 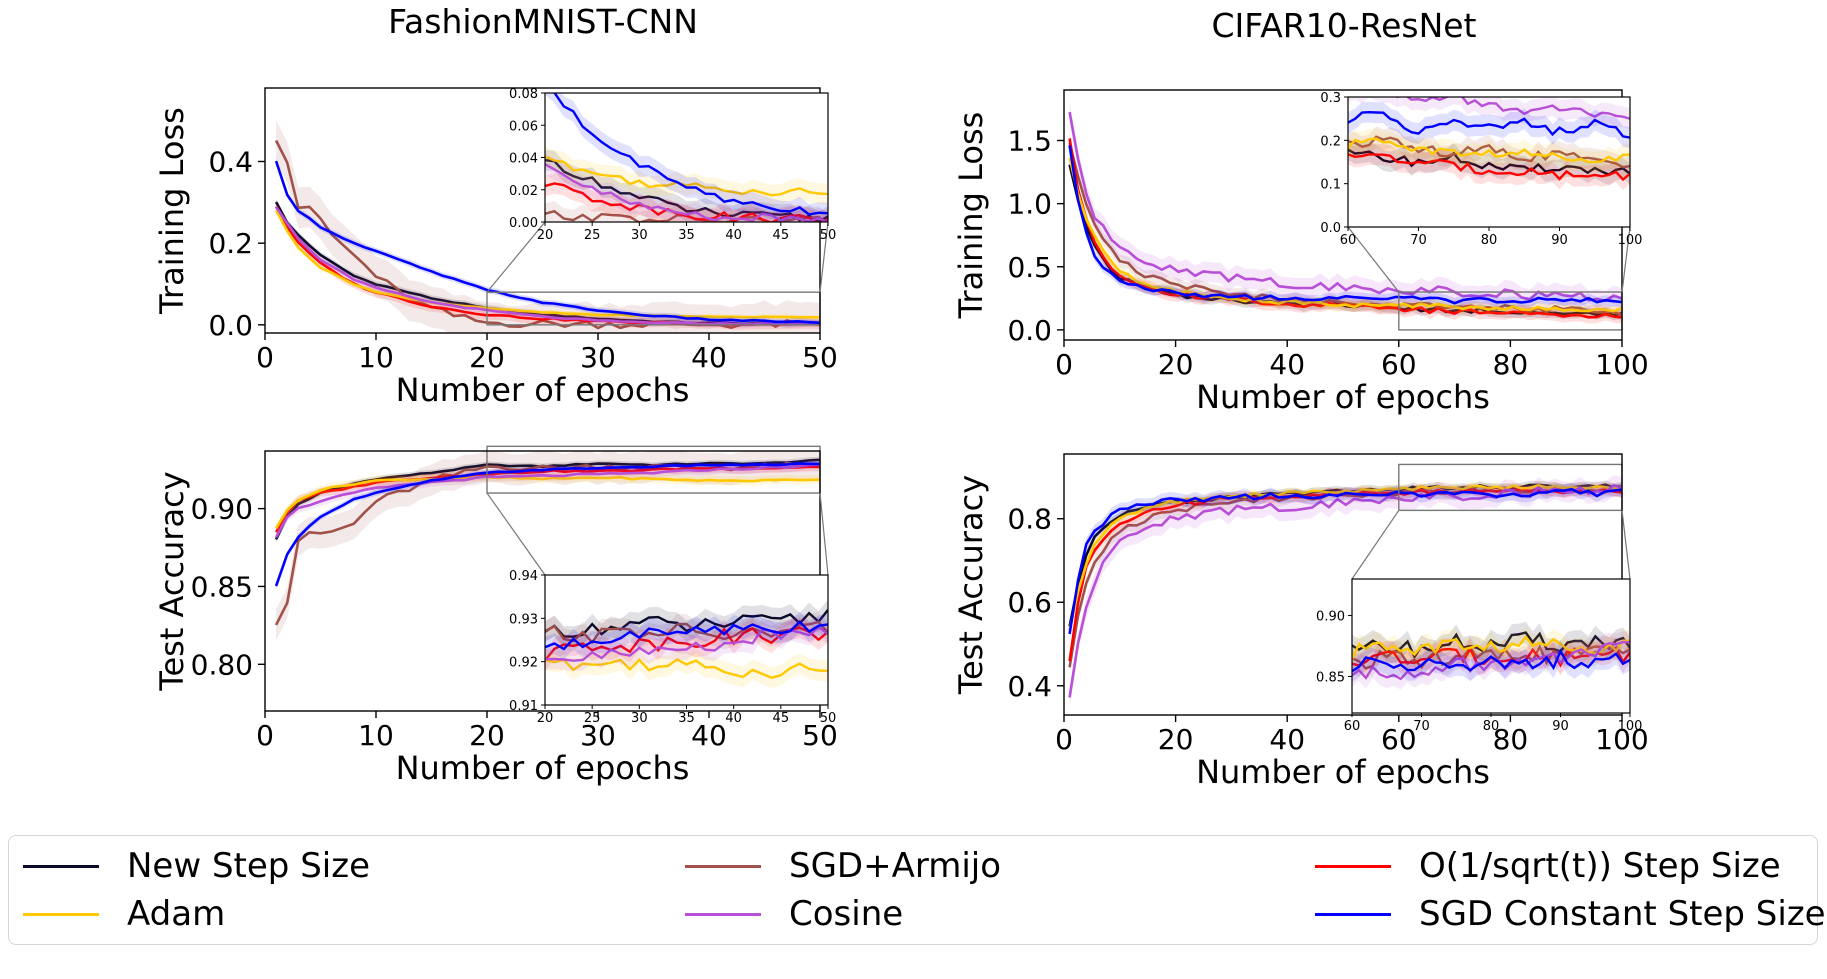 I want to click on legend-item-sqrt-step-size: O(1/sqrt(t)) Step Size, so click(x=1548, y=866).